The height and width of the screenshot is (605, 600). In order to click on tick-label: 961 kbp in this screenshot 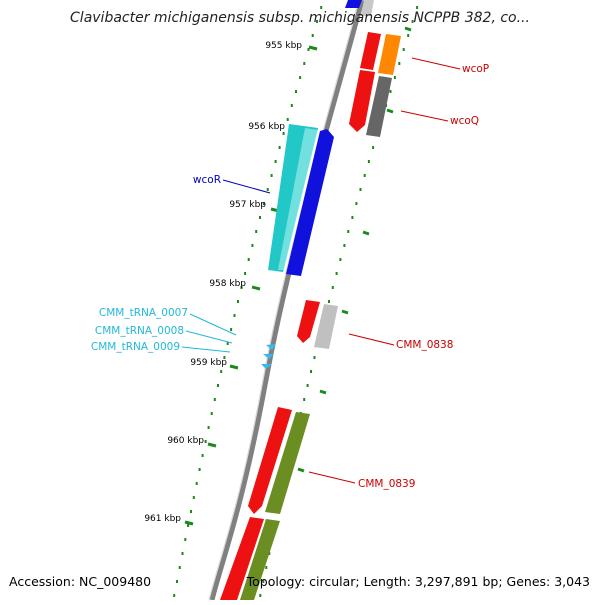, I will do `click(162, 519)`.